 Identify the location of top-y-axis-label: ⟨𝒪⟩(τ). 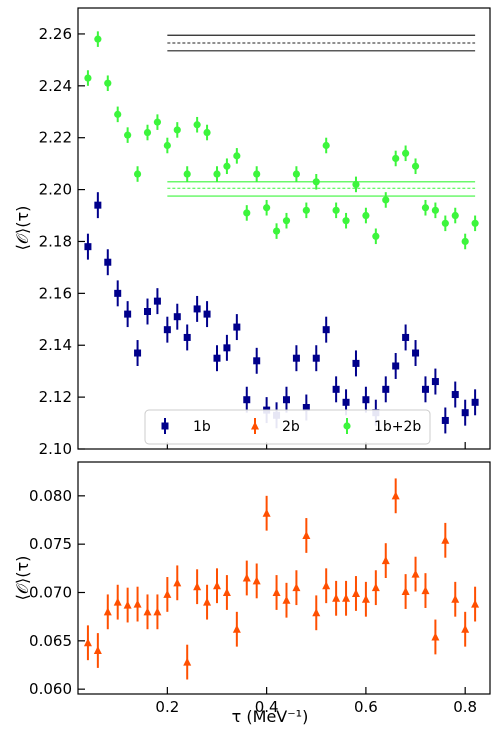
(22, 228).